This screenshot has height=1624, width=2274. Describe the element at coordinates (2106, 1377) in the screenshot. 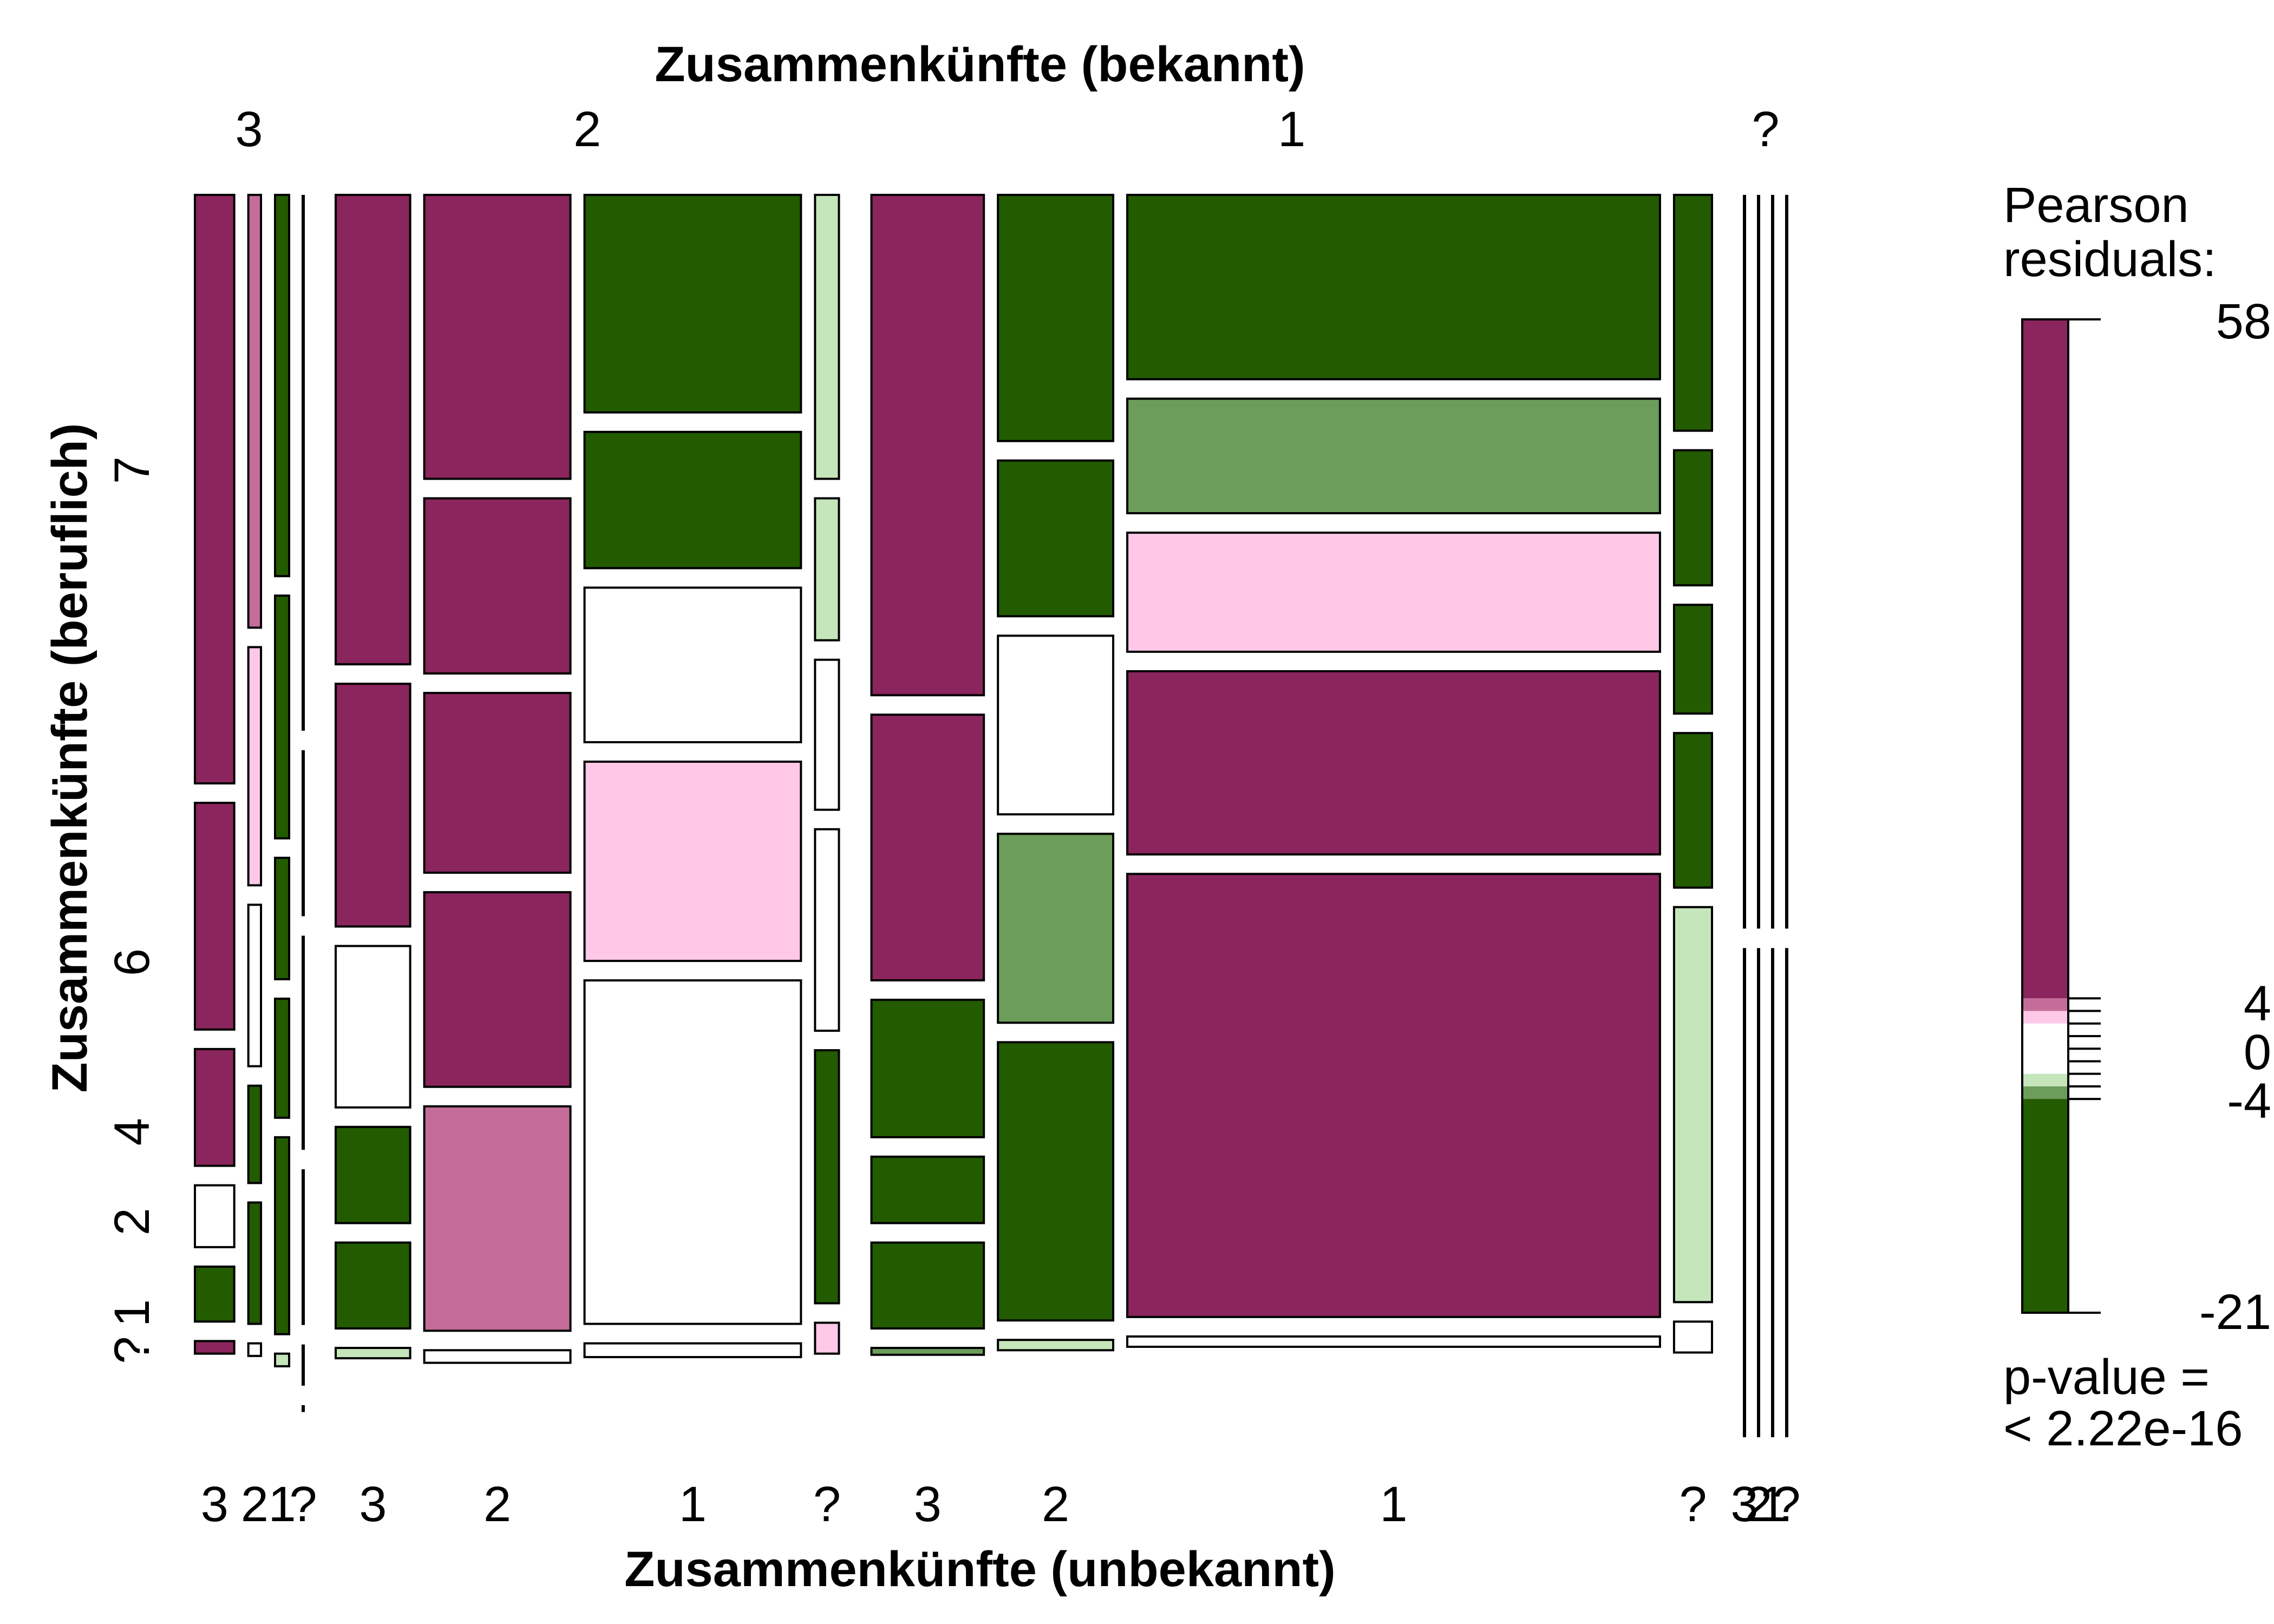

I see `pvalue-line1: p-value =` at that location.